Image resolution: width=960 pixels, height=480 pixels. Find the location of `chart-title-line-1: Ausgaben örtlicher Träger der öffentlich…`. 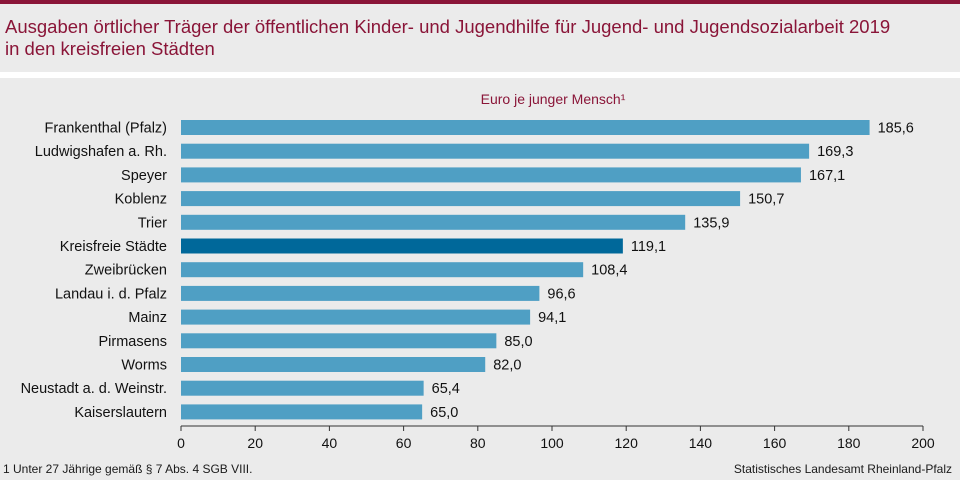

chart-title-line-1: Ausgaben örtlicher Träger der öffentlich… is located at coordinates (448, 26).